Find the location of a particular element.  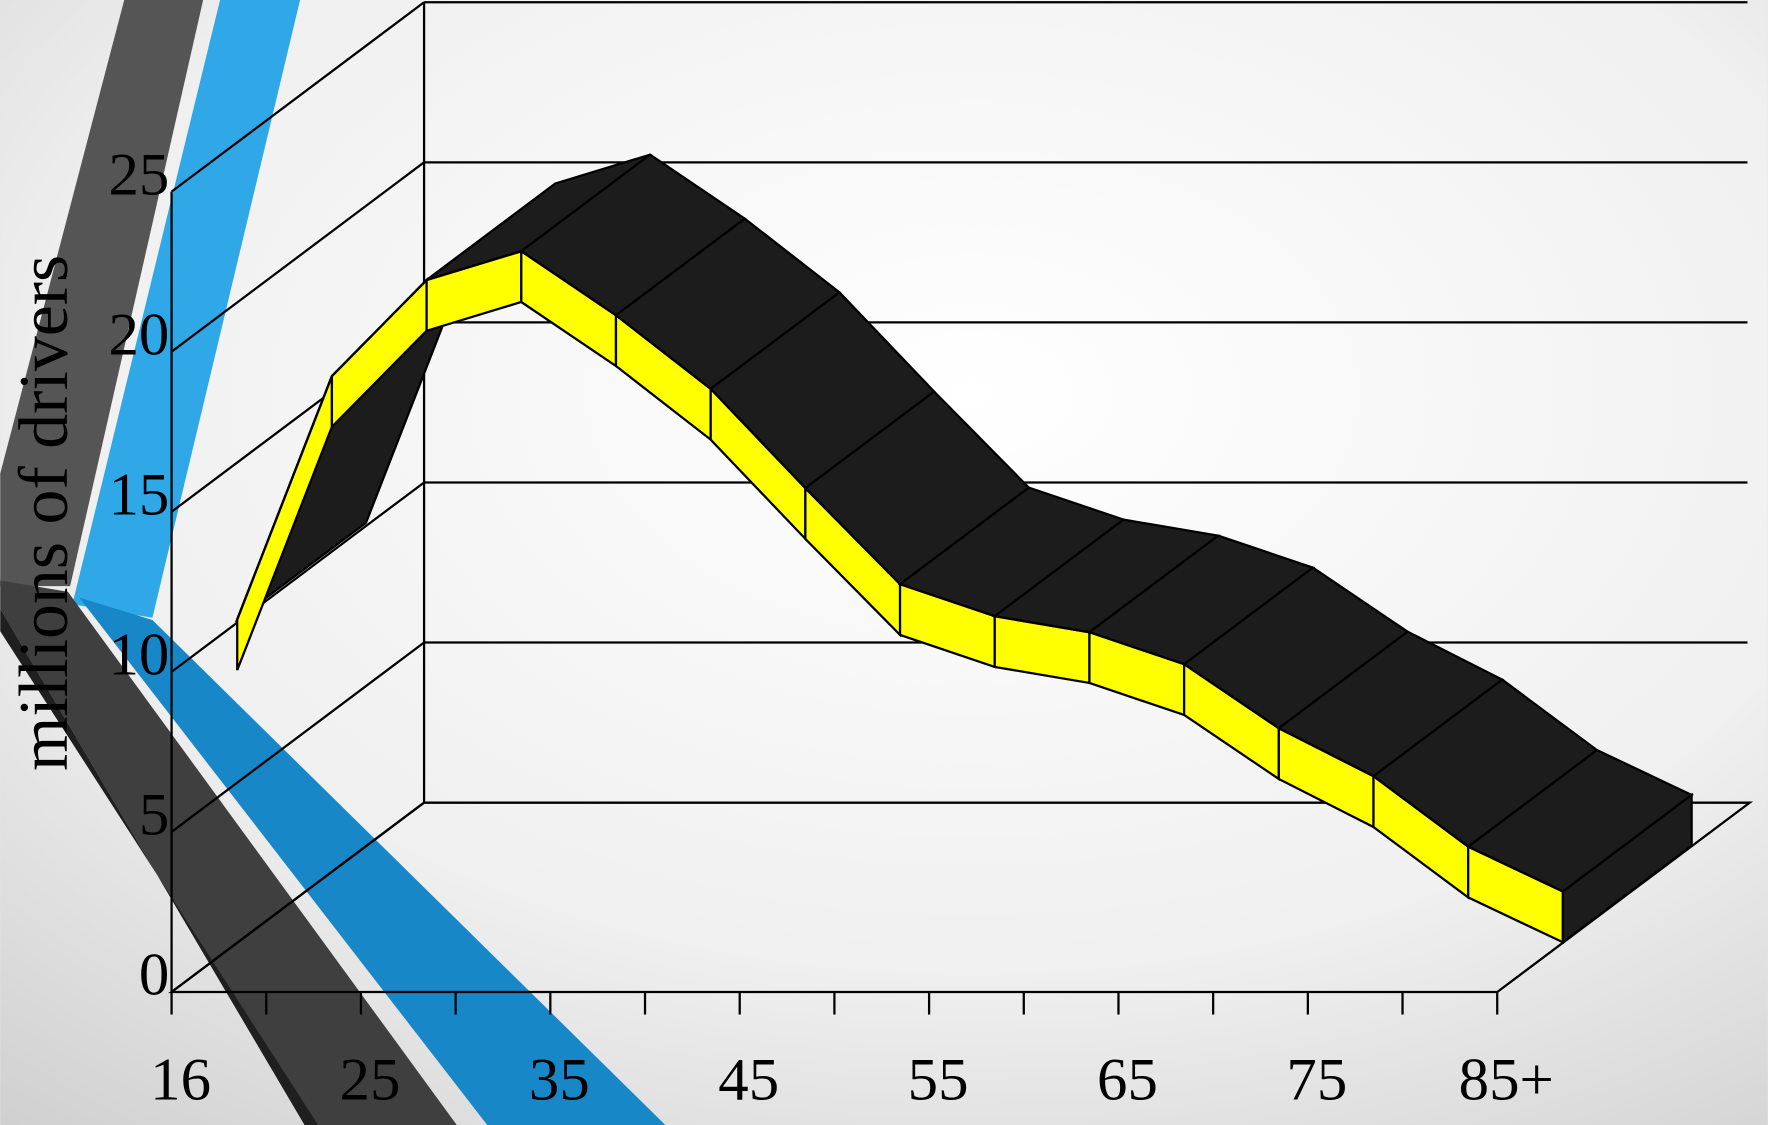

stripe-dark is located at coordinates (102, 293).